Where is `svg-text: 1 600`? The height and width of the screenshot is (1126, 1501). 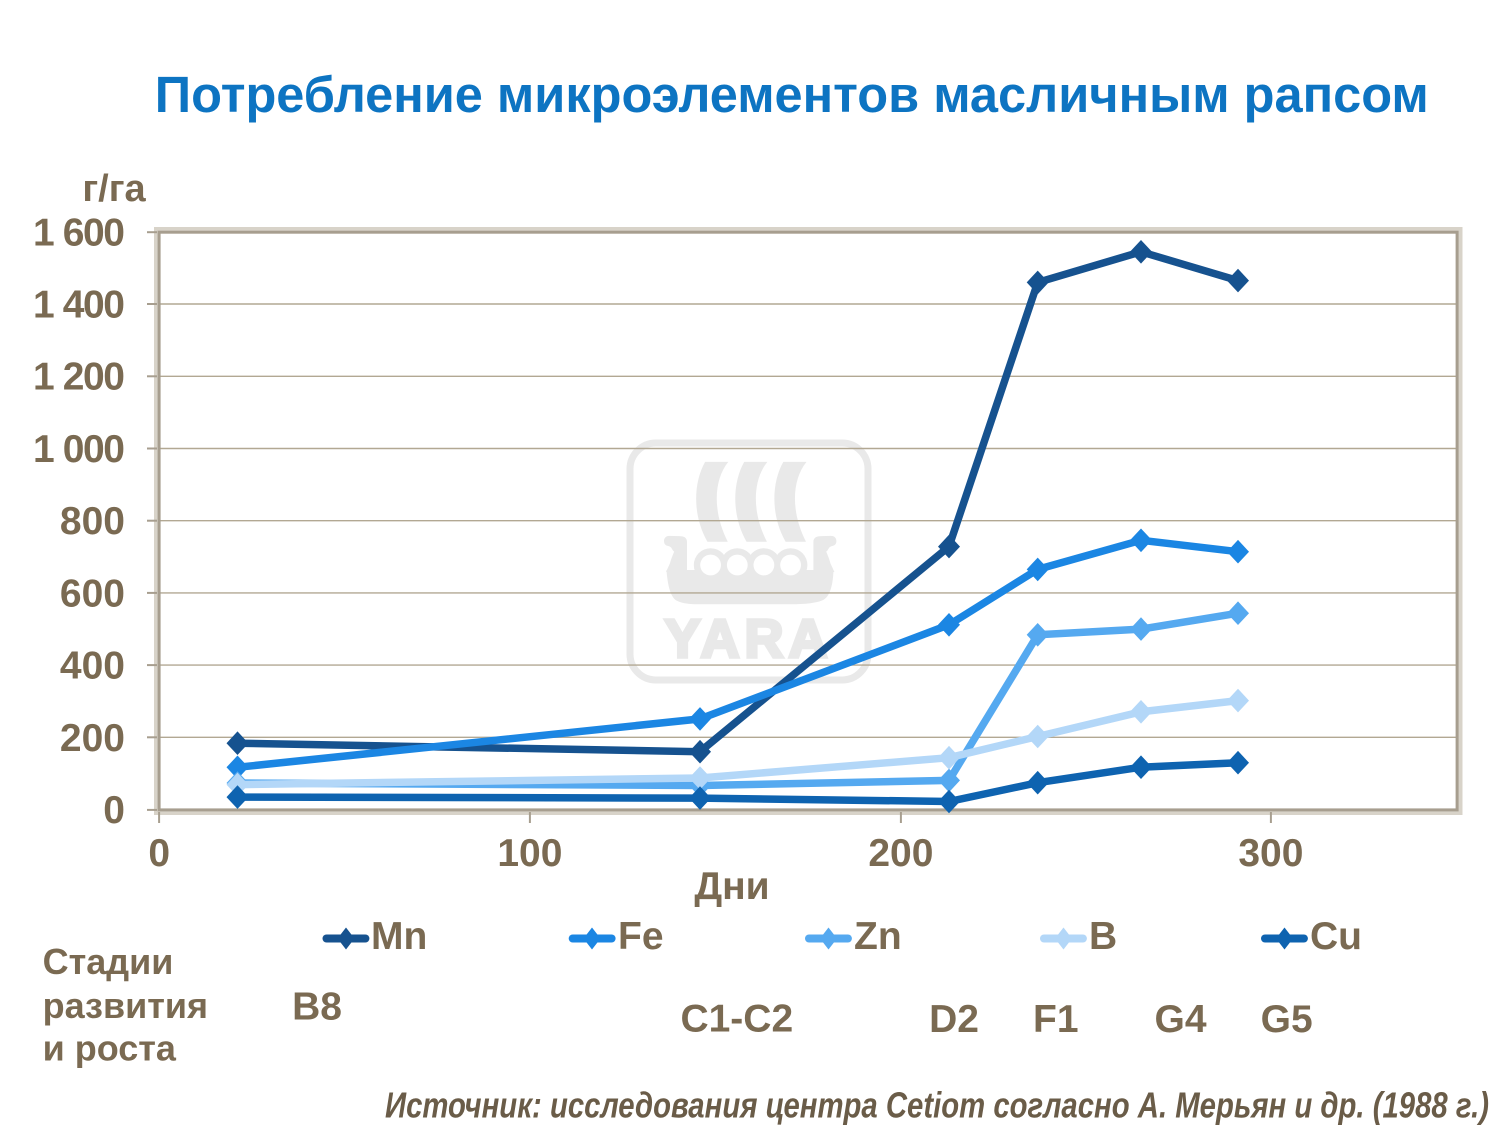
svg-text: 1 600 is located at coordinates (79, 232).